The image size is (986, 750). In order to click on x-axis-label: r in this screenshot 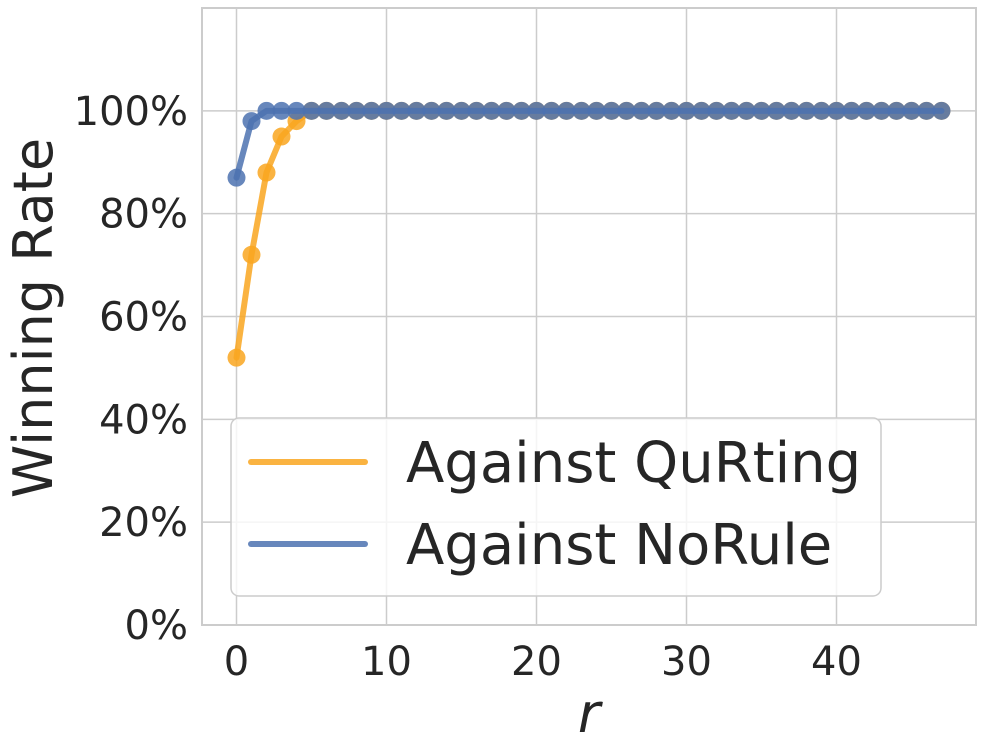, I will do `click(590, 713)`.